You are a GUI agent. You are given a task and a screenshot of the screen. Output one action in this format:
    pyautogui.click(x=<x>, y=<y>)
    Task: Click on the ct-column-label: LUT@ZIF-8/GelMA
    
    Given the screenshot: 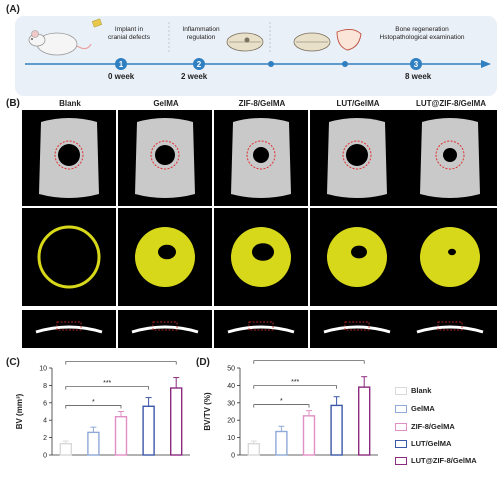 What is the action you would take?
    pyautogui.click(x=451, y=103)
    